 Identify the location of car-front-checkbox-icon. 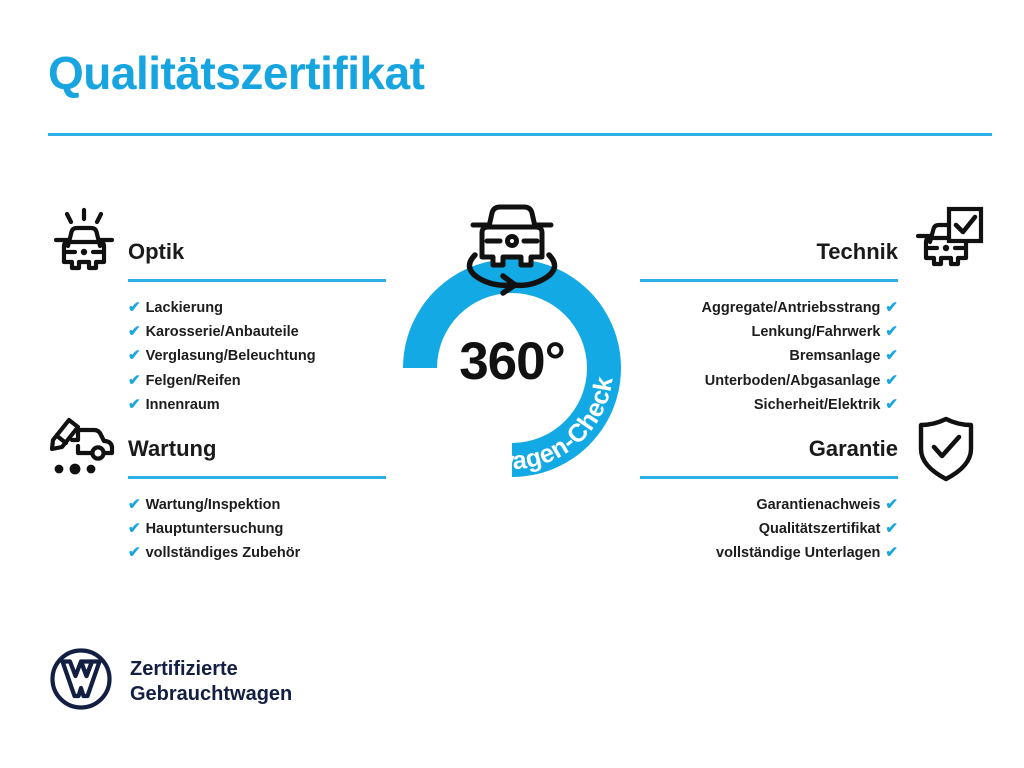
(948, 244).